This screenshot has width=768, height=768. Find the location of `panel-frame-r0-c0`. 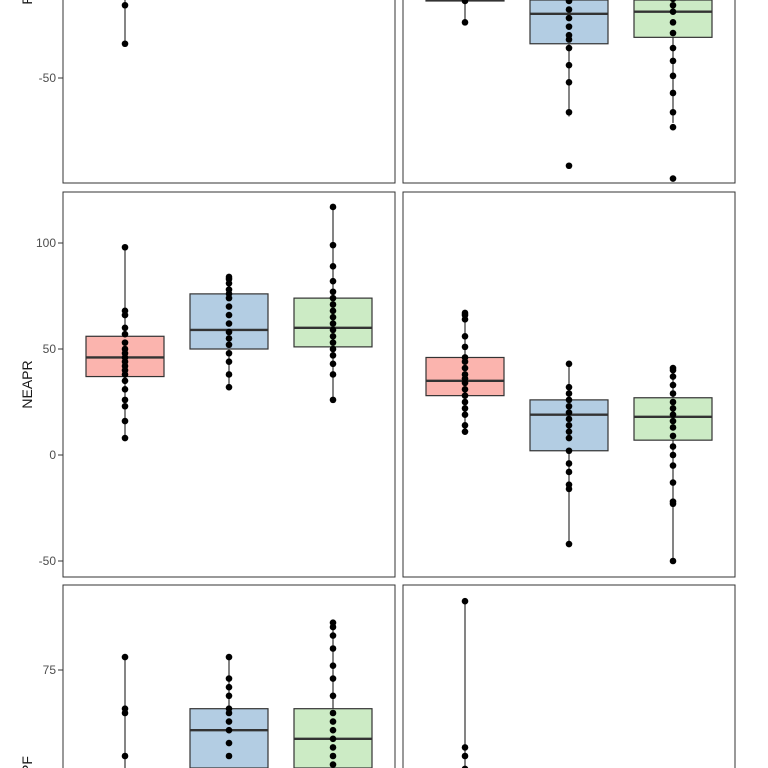

panel-frame-r0-c0 is located at coordinates (229, 92).